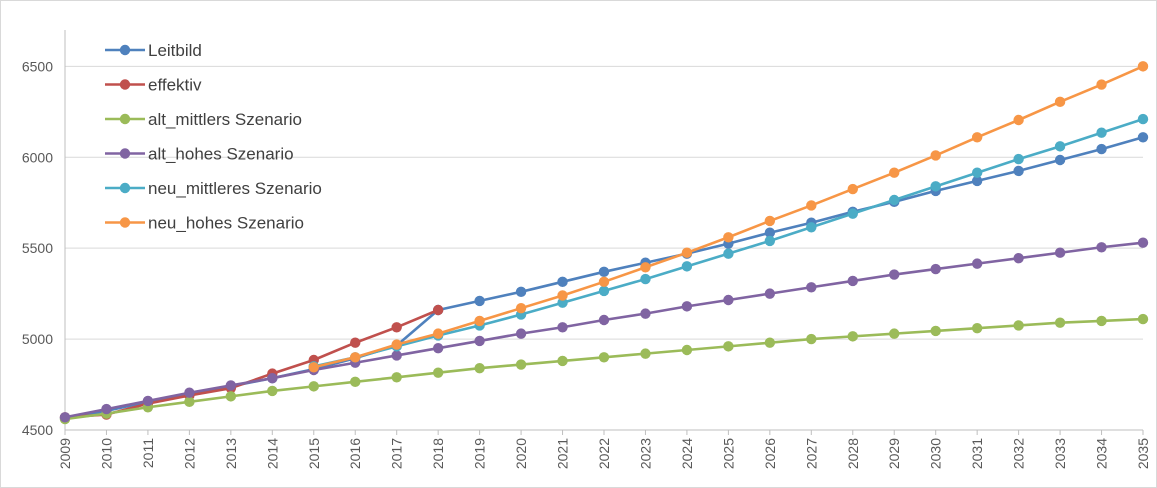  I want to click on y-tick-label: 6500, so click(37, 66).